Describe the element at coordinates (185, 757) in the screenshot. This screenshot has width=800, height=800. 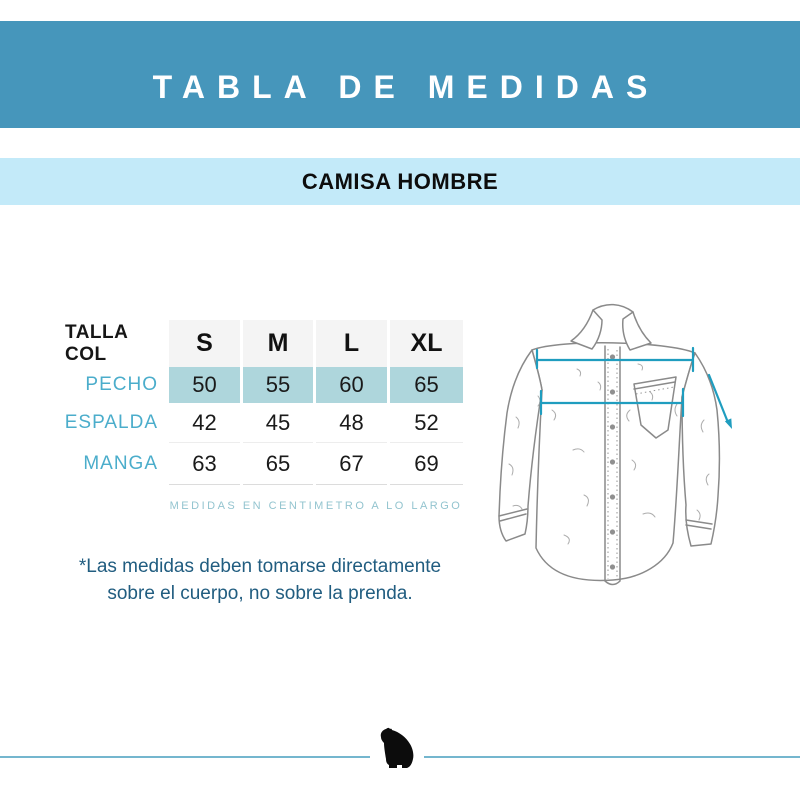
I see `footer-divider-left` at that location.